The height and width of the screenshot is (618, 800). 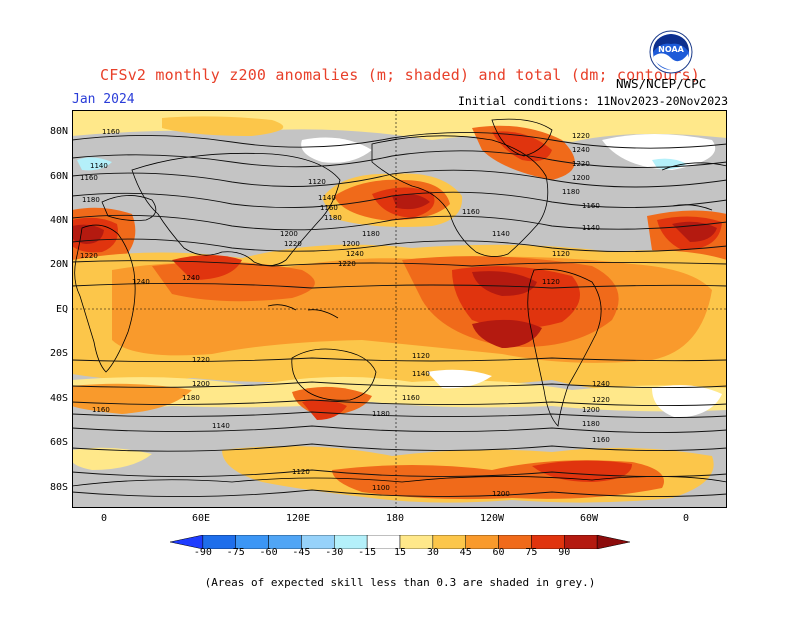 I want to click on noaa-logo: NOAA, so click(x=671, y=52).